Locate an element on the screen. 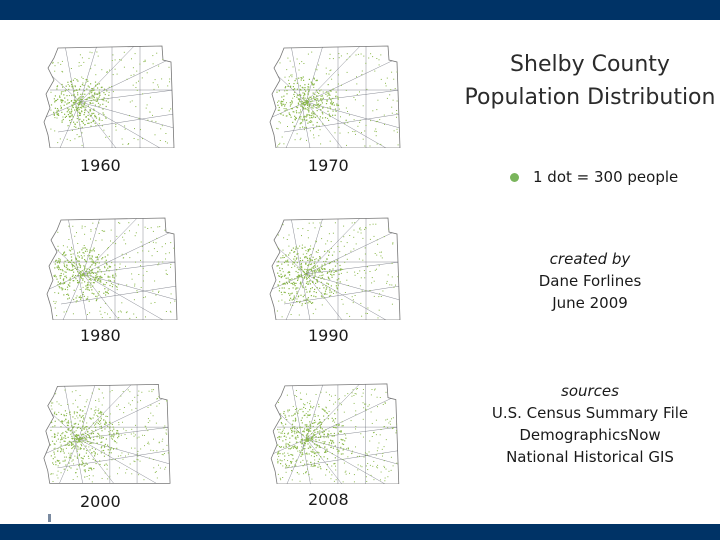 Image resolution: width=720 pixels, height=540 pixels. author-name: Dane Forlines is located at coordinates (590, 281).